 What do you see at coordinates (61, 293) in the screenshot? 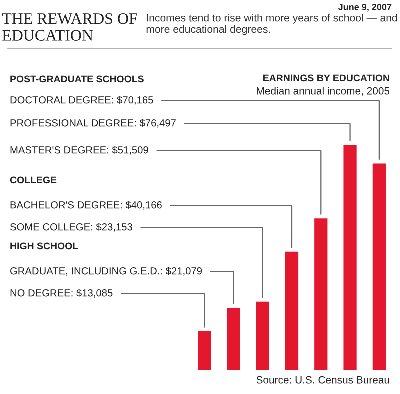
I see `data-label: NO DEGREE: $13,085` at bounding box center [61, 293].